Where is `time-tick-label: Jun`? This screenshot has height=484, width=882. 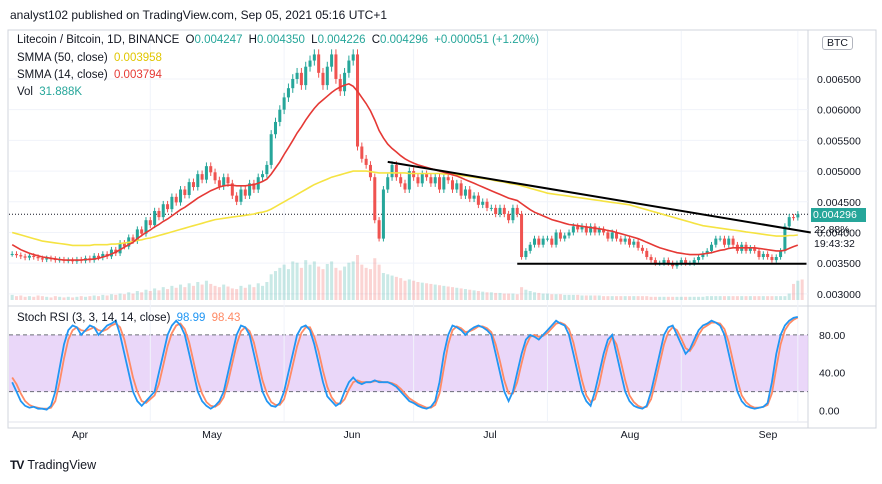 time-tick-label: Jun is located at coordinates (352, 435).